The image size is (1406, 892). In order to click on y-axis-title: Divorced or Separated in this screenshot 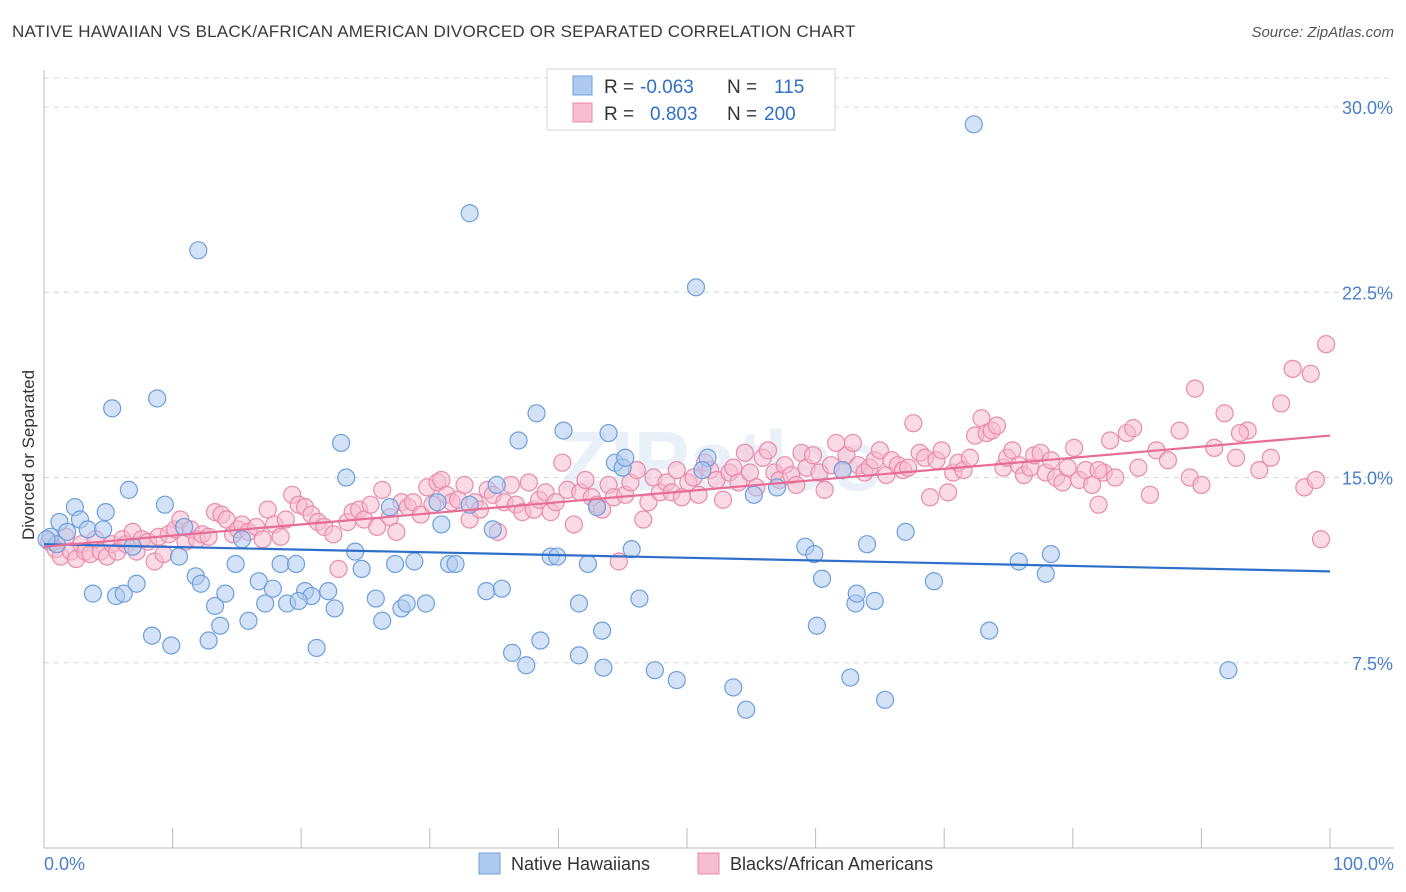, I will do `click(28, 455)`.